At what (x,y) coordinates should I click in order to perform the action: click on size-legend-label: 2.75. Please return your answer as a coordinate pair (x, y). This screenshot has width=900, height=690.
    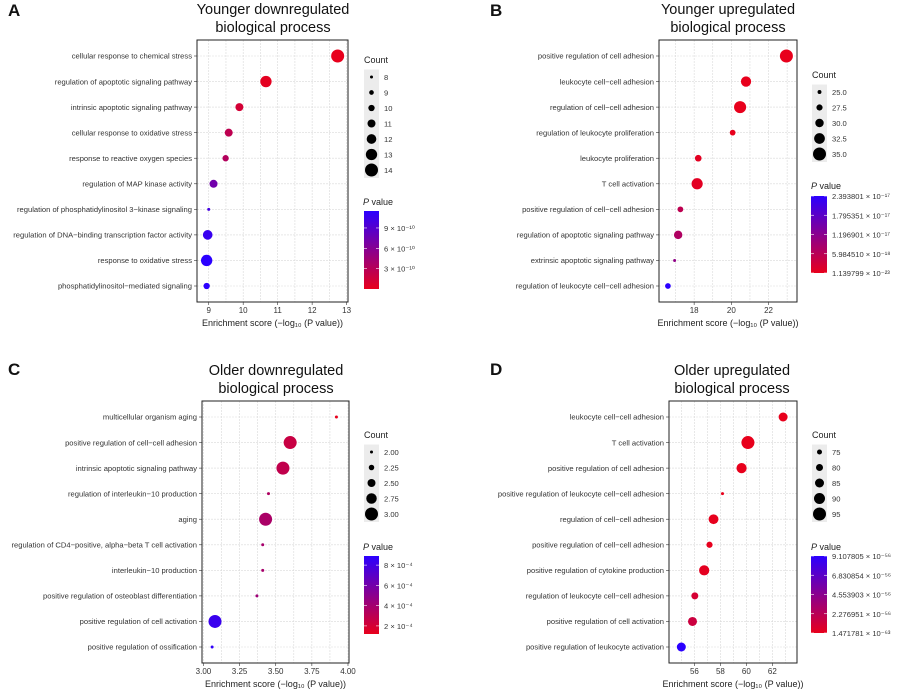
    Looking at the image, I should click on (391, 499).